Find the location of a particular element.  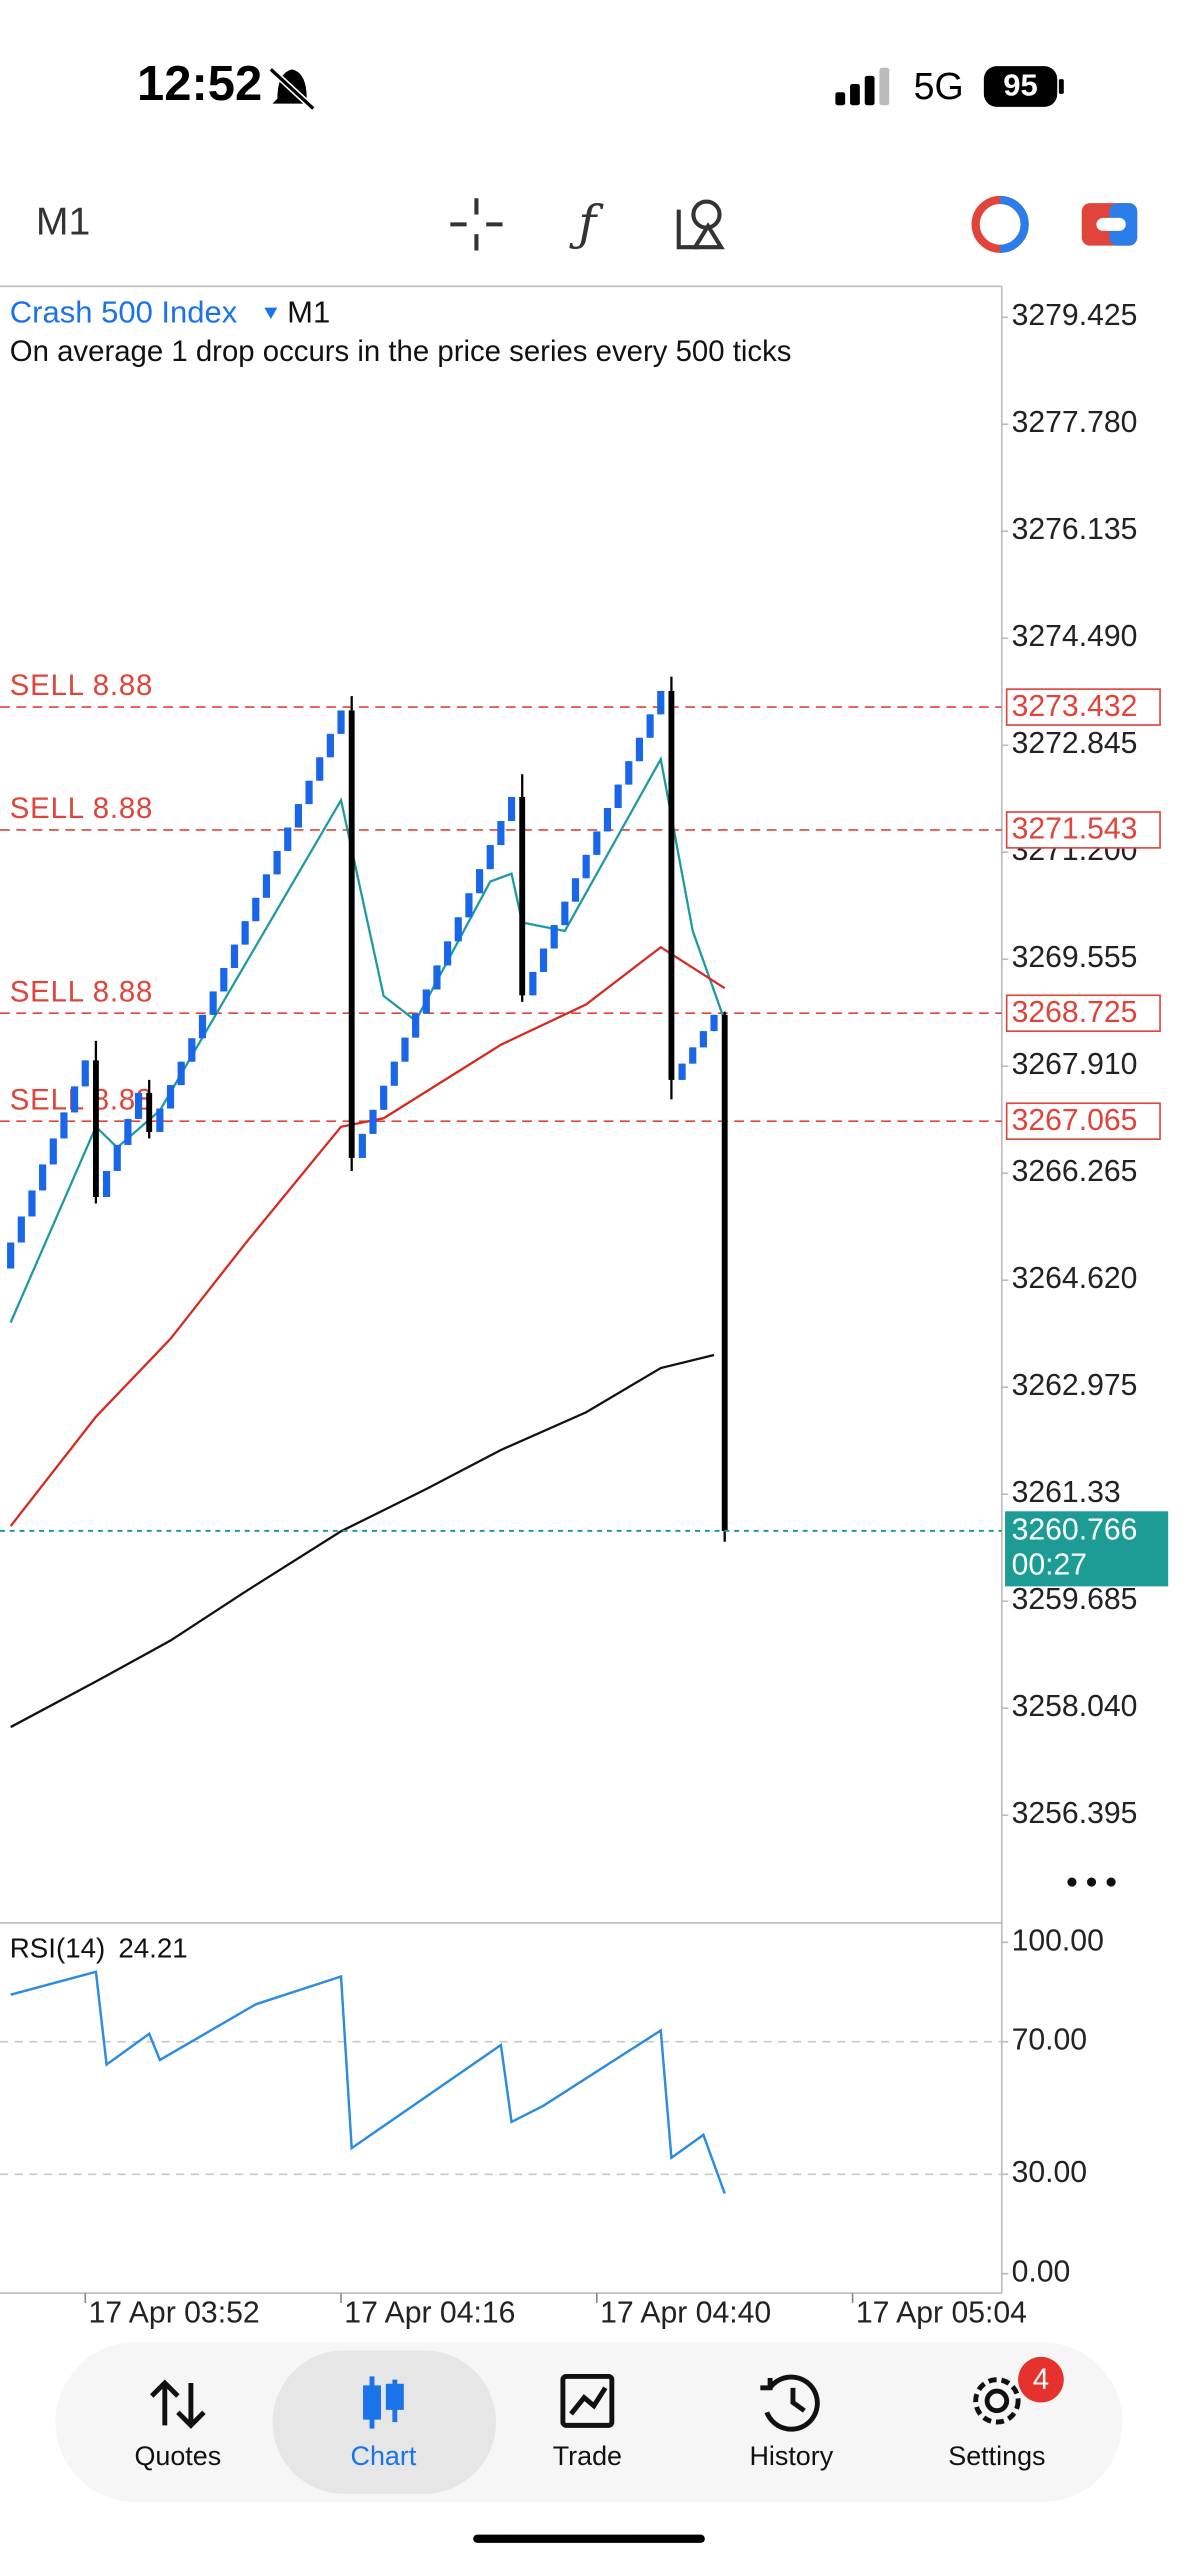

objects-button is located at coordinates (700, 224).